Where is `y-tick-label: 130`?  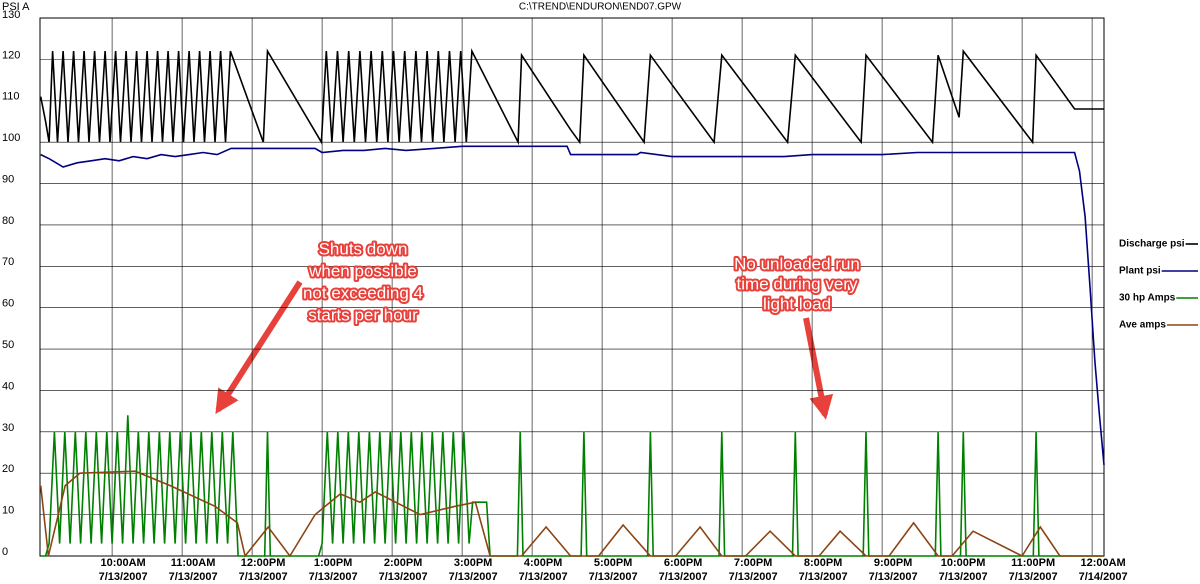 y-tick-label: 130 is located at coordinates (11, 15).